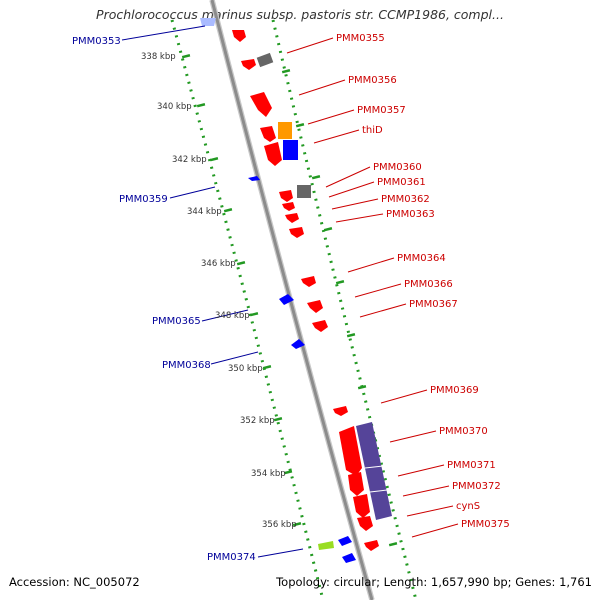 The width and height of the screenshot is (600, 600). What do you see at coordinates (239, 36) in the screenshot?
I see `feature-pmm0354` at bounding box center [239, 36].